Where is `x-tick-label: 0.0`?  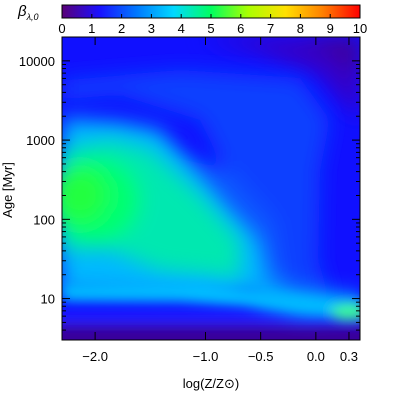 x-tick-label: 0.0 is located at coordinates (316, 356).